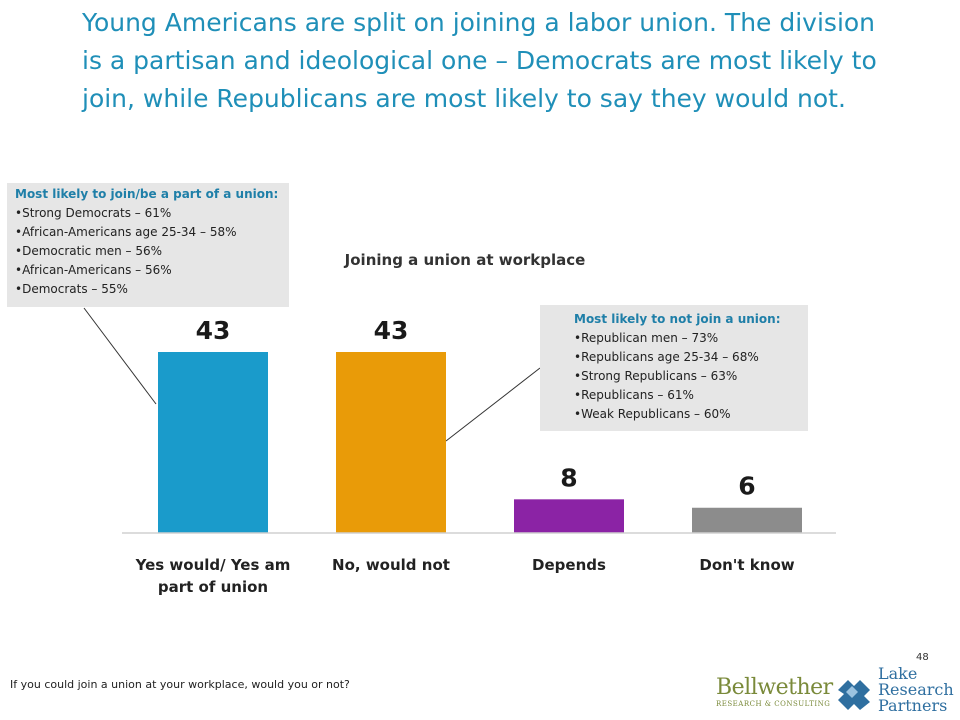 The height and width of the screenshot is (720, 960). What do you see at coordinates (634, 395) in the screenshot?
I see `callout-not-join-item: •Republicans – 61%` at bounding box center [634, 395].